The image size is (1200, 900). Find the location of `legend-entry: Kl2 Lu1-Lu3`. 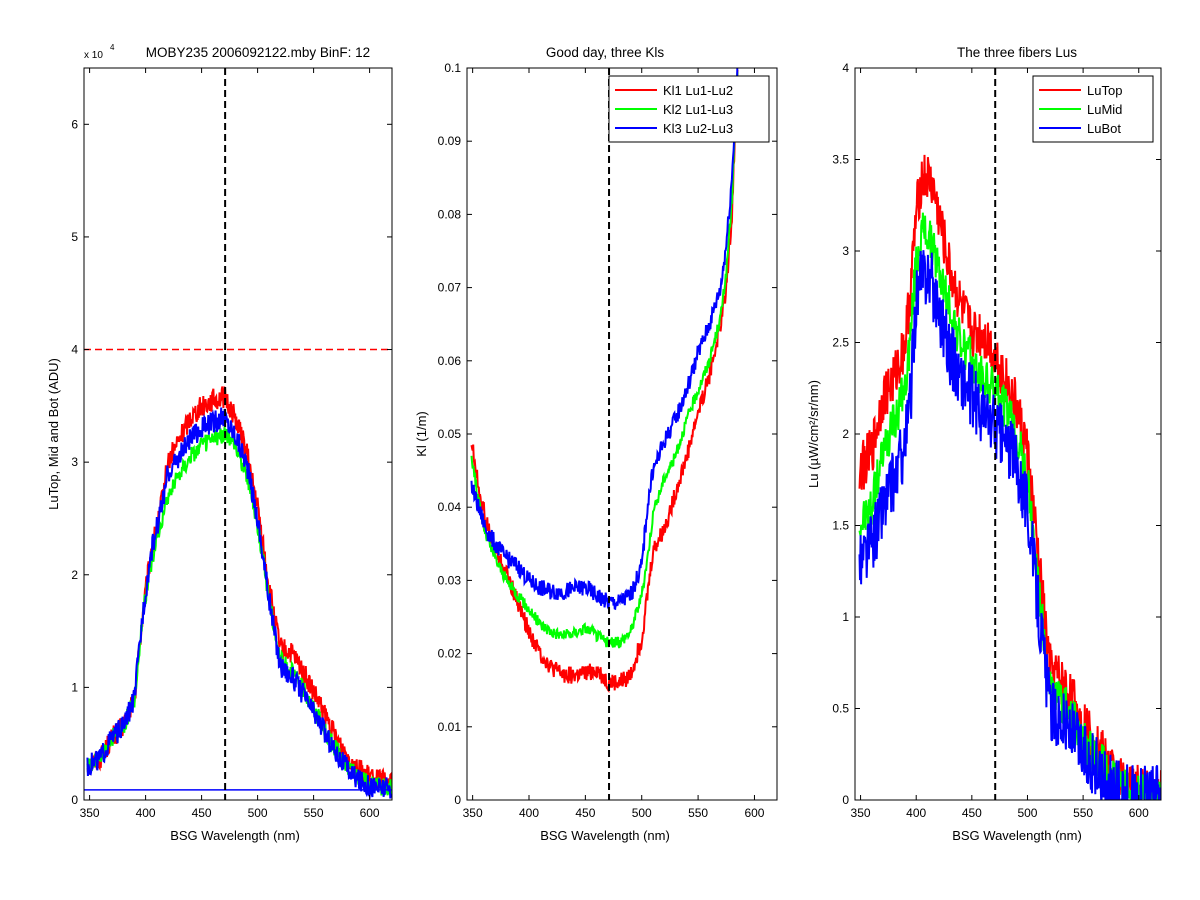

legend-entry: Kl2 Lu1-Lu3 is located at coordinates (698, 109).